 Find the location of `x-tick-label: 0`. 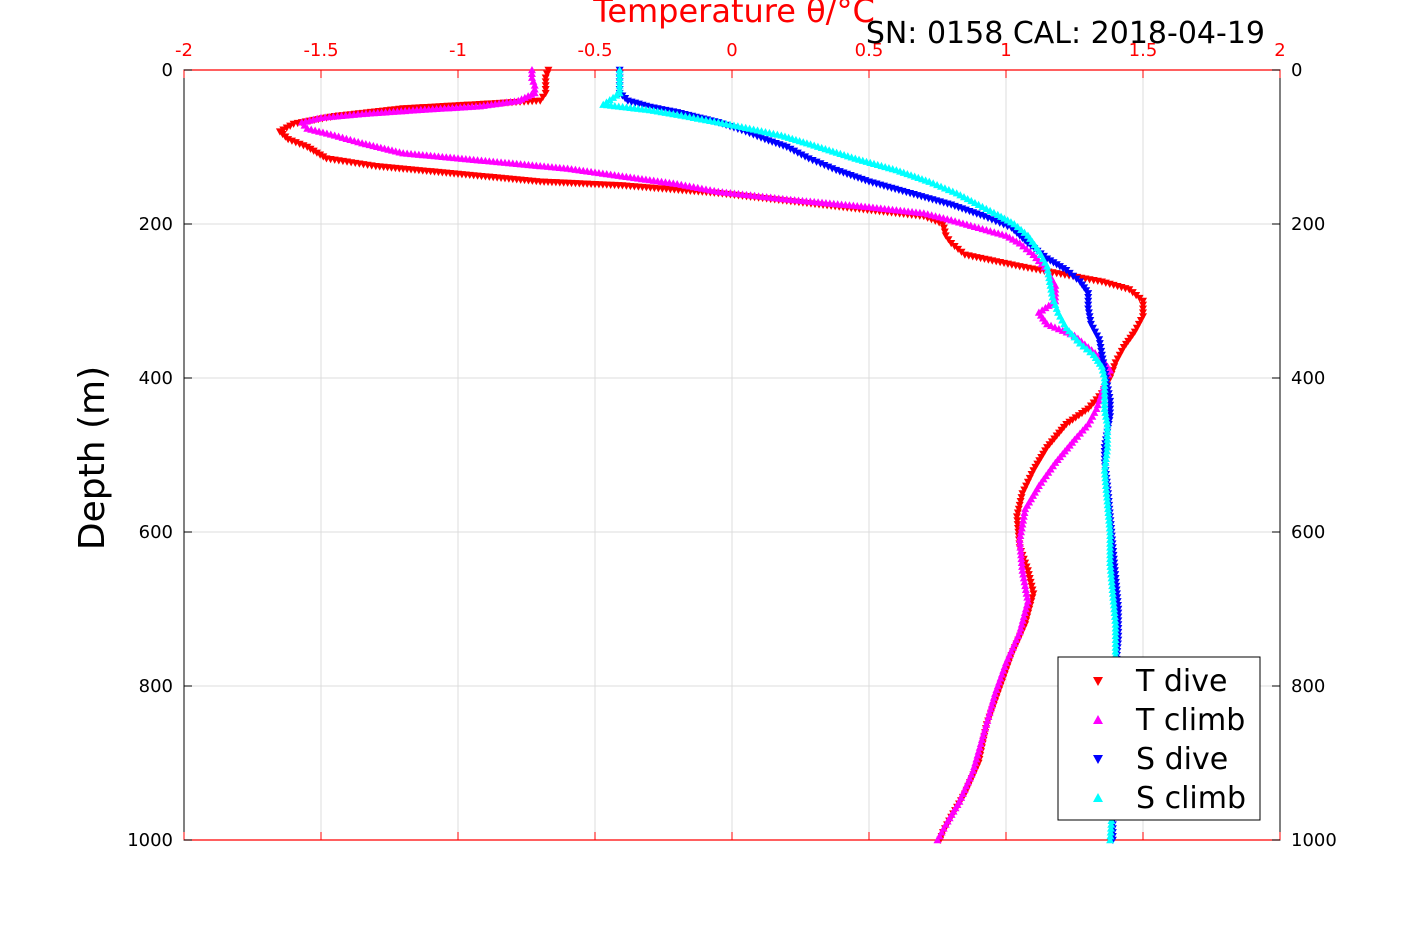

x-tick-label: 0 is located at coordinates (731, 50).